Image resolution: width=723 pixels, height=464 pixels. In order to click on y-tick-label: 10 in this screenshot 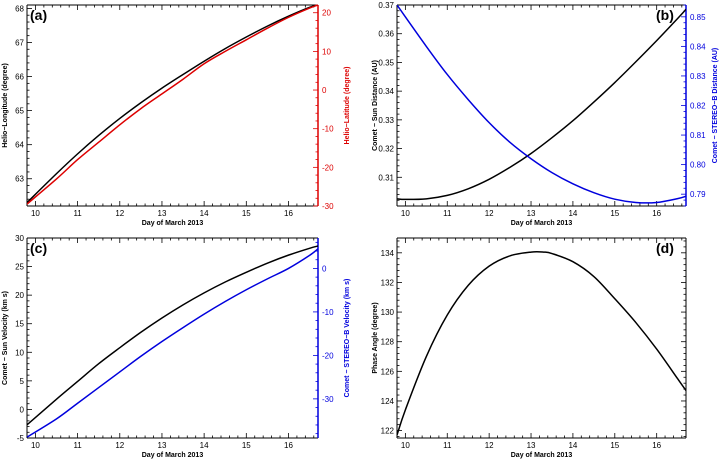, I will do `click(19, 352)`.